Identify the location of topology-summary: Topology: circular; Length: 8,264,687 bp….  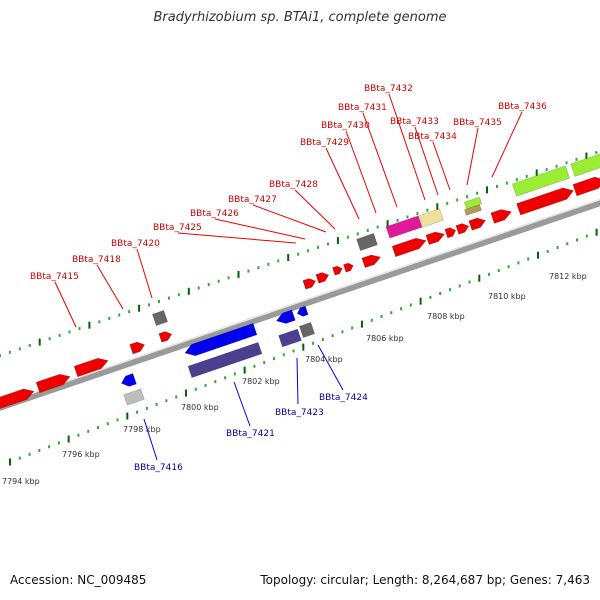
(425, 580).